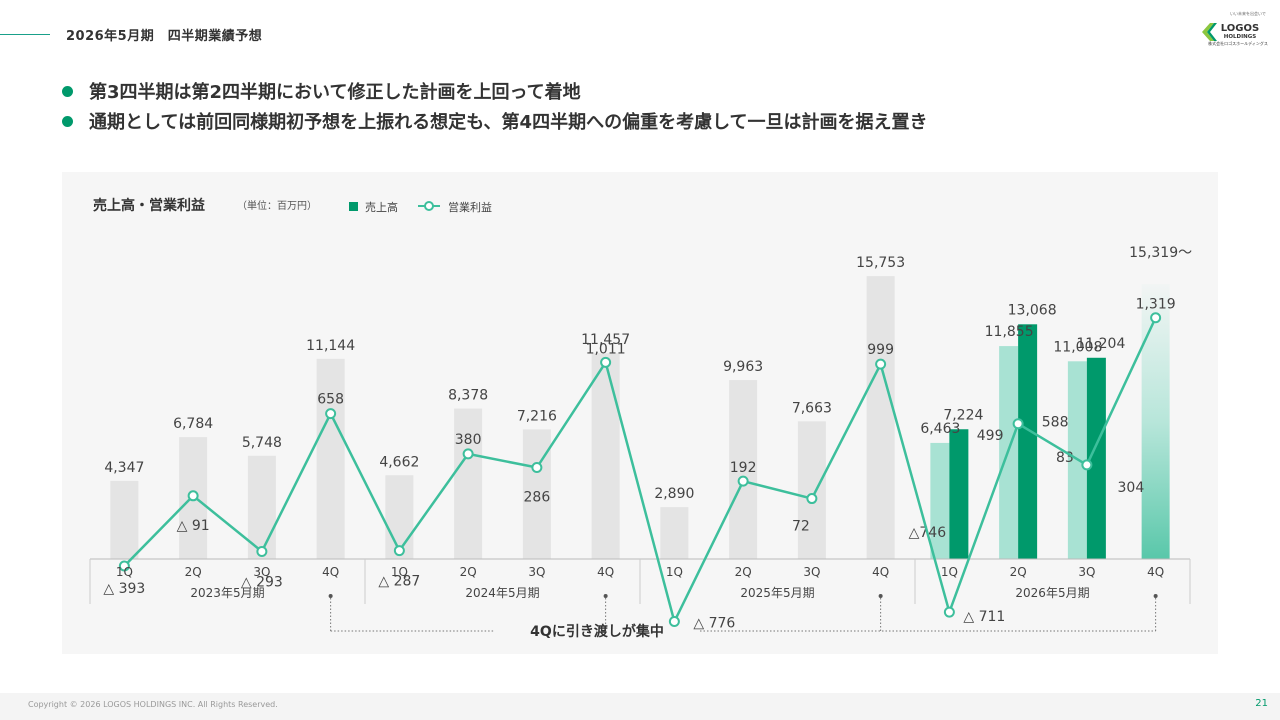 The image size is (1280, 720). Describe the element at coordinates (984, 617) in the screenshot. I see `profit-value-label: △ 711` at that location.